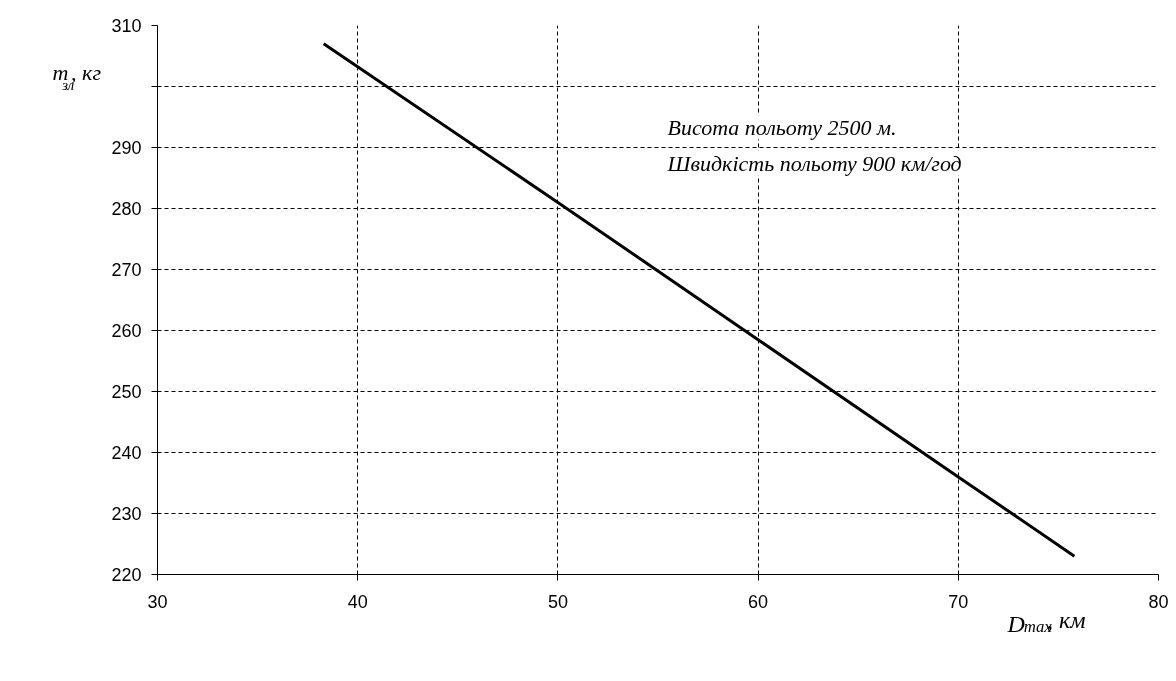 The width and height of the screenshot is (1176, 681). Describe the element at coordinates (758, 601) in the screenshot. I see `x-tick-label: 60` at that location.